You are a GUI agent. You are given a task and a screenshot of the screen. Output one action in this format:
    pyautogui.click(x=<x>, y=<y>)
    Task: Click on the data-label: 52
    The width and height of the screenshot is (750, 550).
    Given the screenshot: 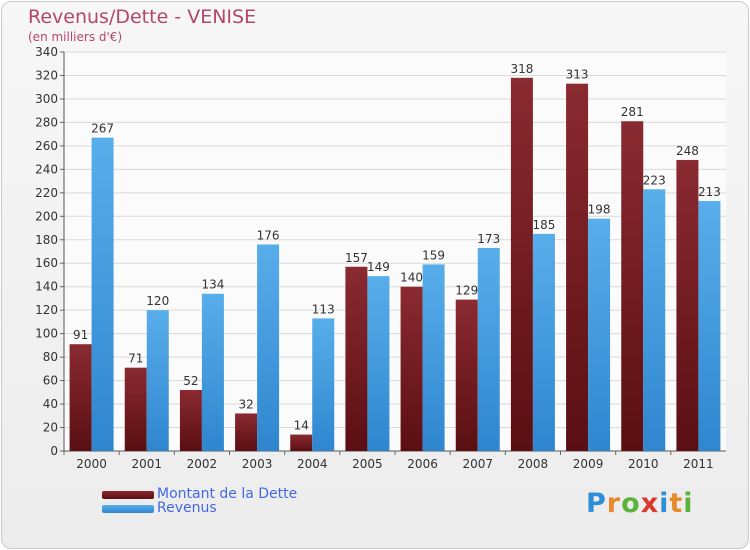 What is the action you would take?
    pyautogui.click(x=190, y=381)
    